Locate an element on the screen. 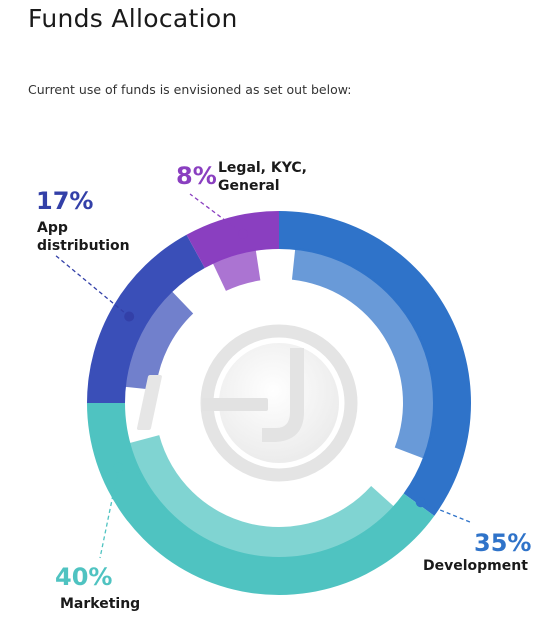 Image resolution: width=538 pixels, height=640 pixels. callout-dot-app-distribution is located at coordinates (129, 316).